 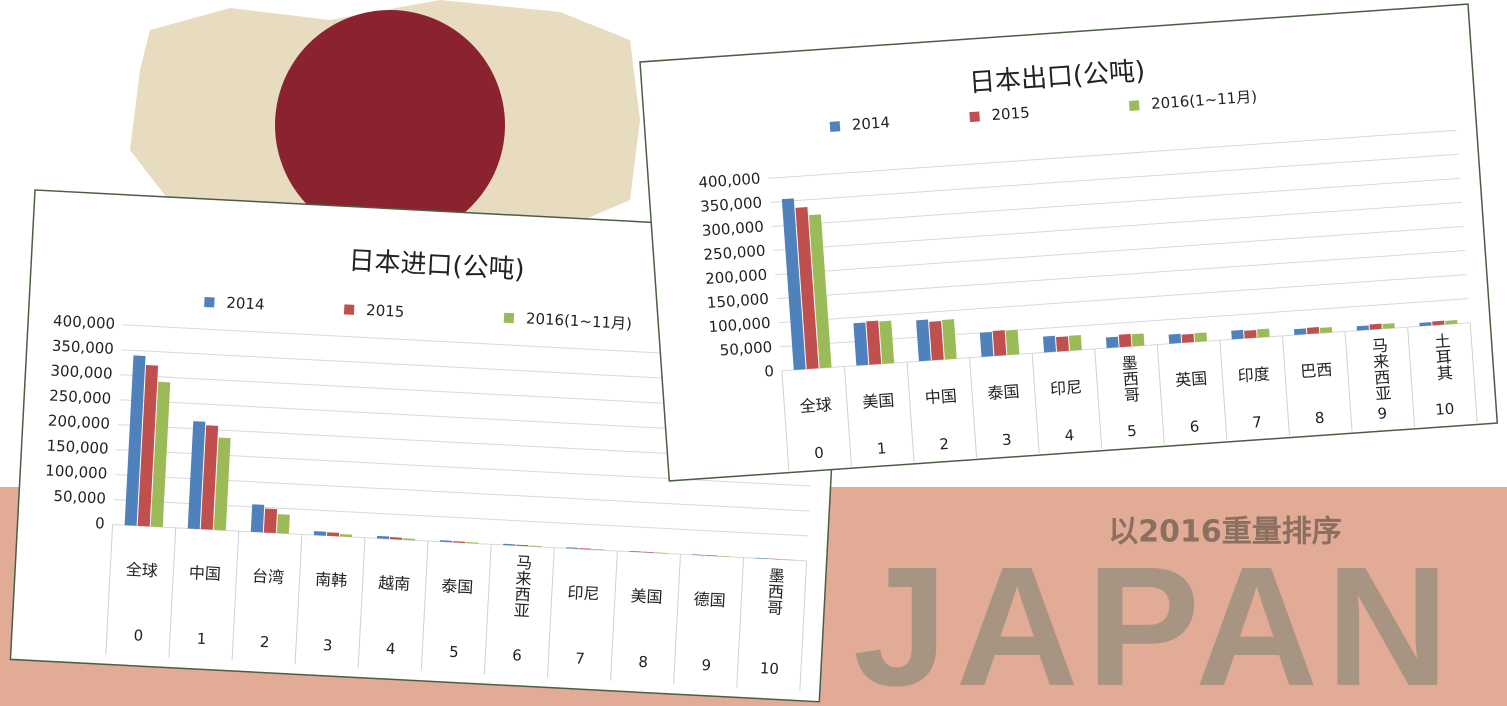 I want to click on category-label: 印尼, so click(x=1065, y=387).